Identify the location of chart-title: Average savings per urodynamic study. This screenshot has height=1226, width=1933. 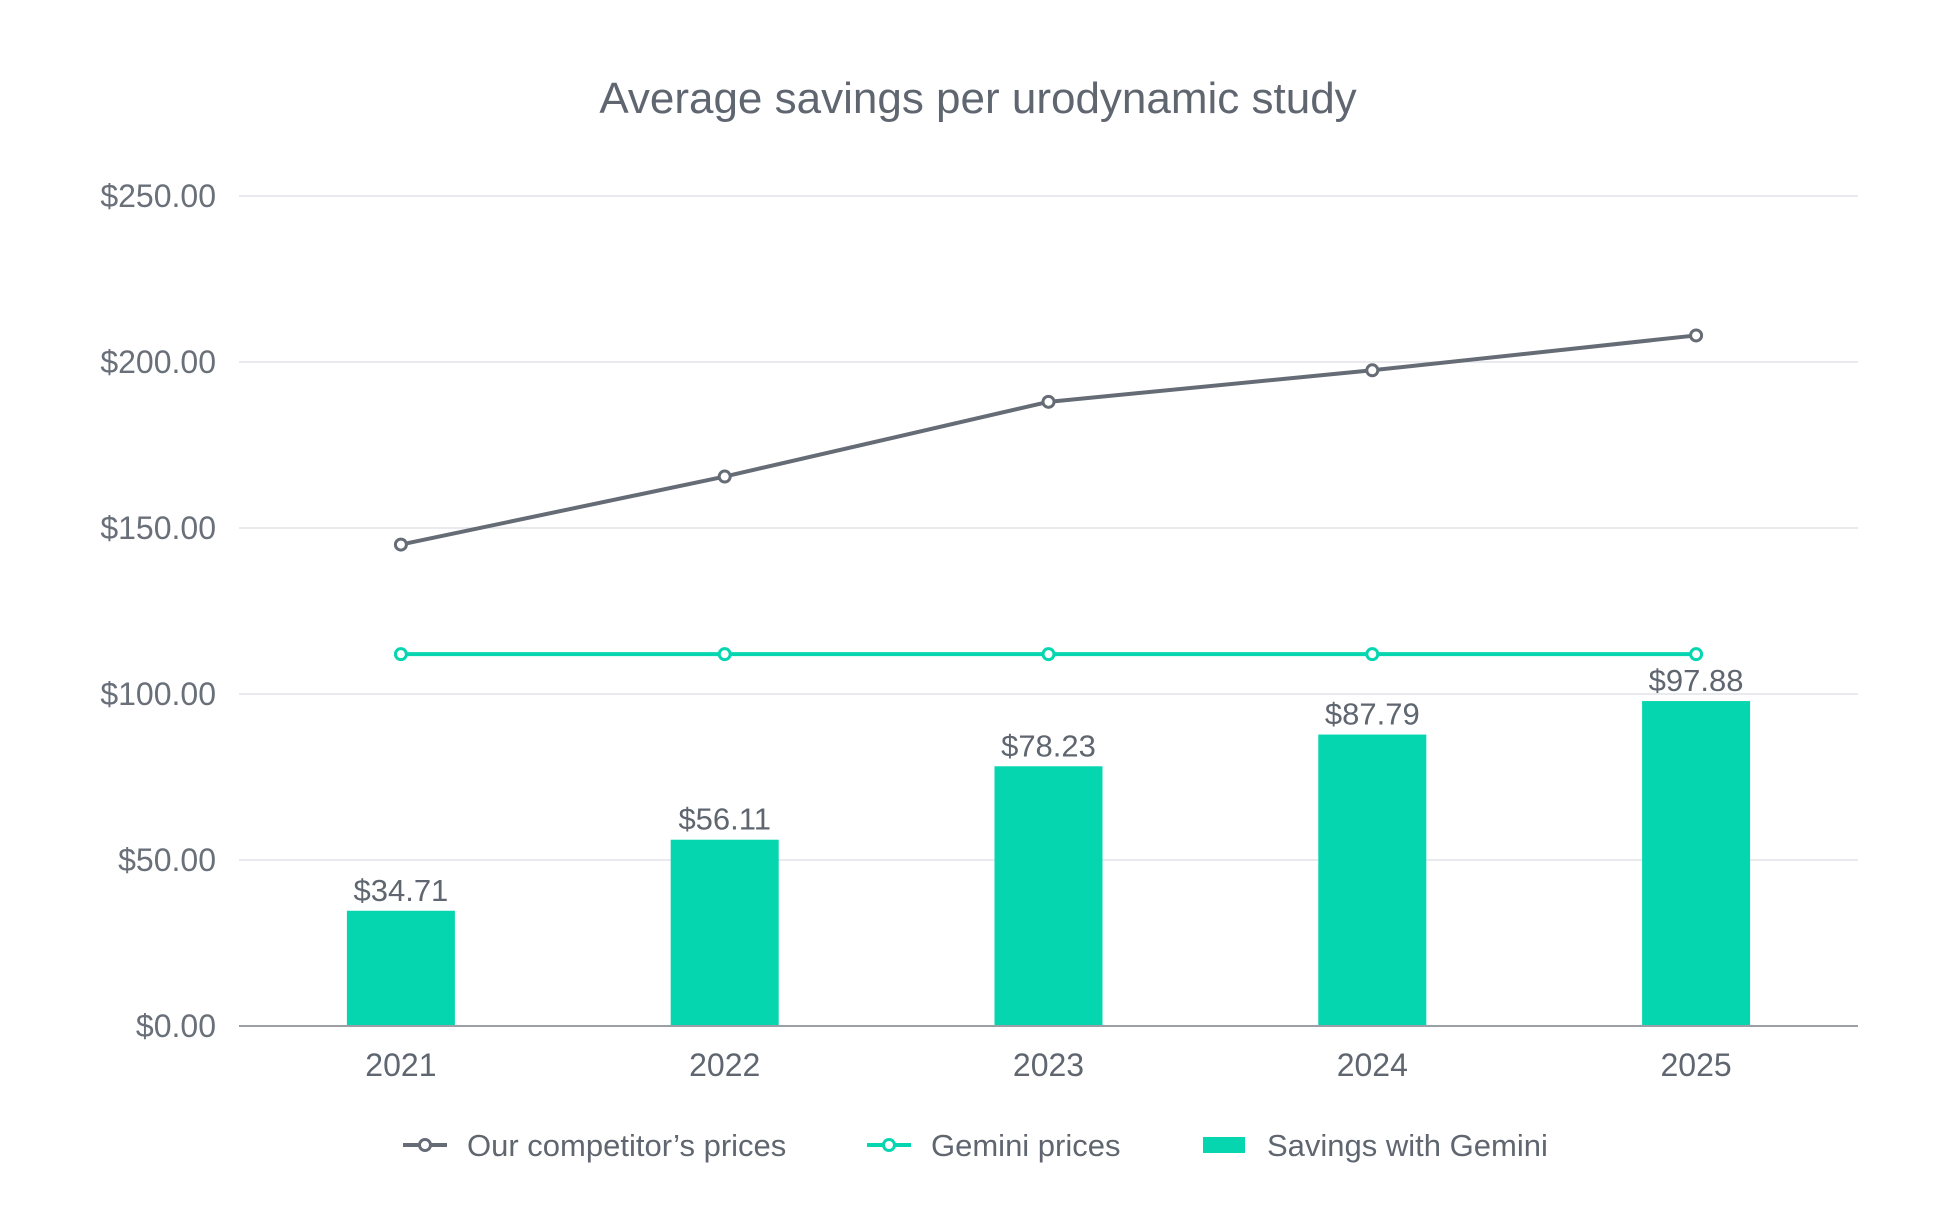
(977, 98).